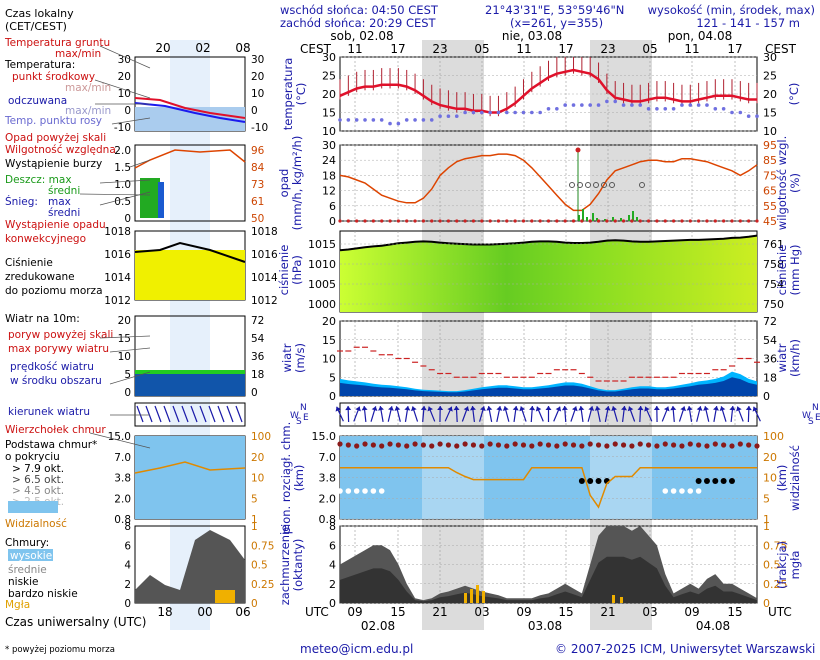 The height and width of the screenshot is (660, 820). Describe the element at coordinates (685, 649) in the screenshot. I see `copyright-text: © 2007-2025 ICM, Uniwersytet Warszawski` at that location.